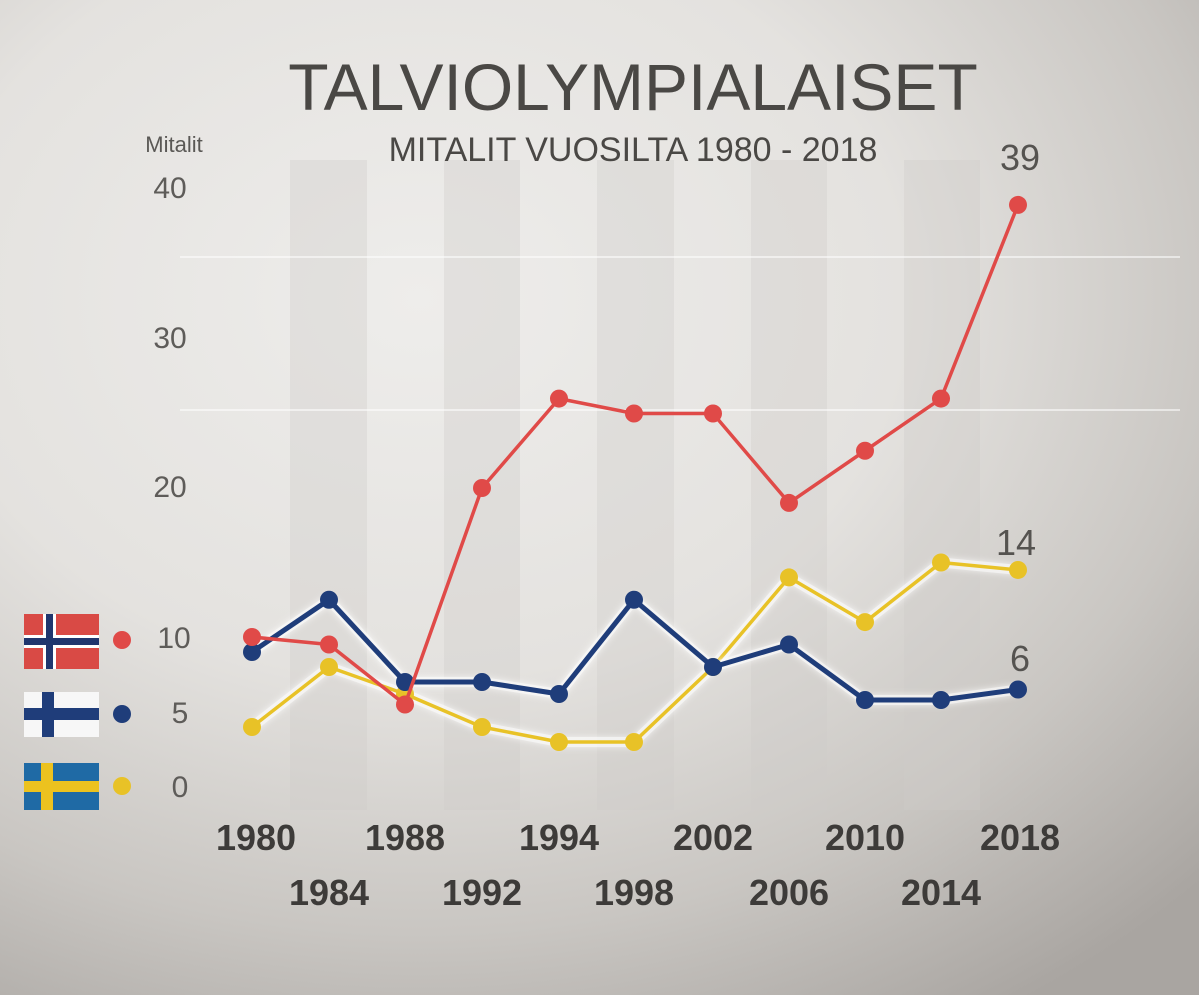 Image resolution: width=1199 pixels, height=995 pixels. What do you see at coordinates (180, 787) in the screenshot?
I see `y-tick-label: 0` at bounding box center [180, 787].